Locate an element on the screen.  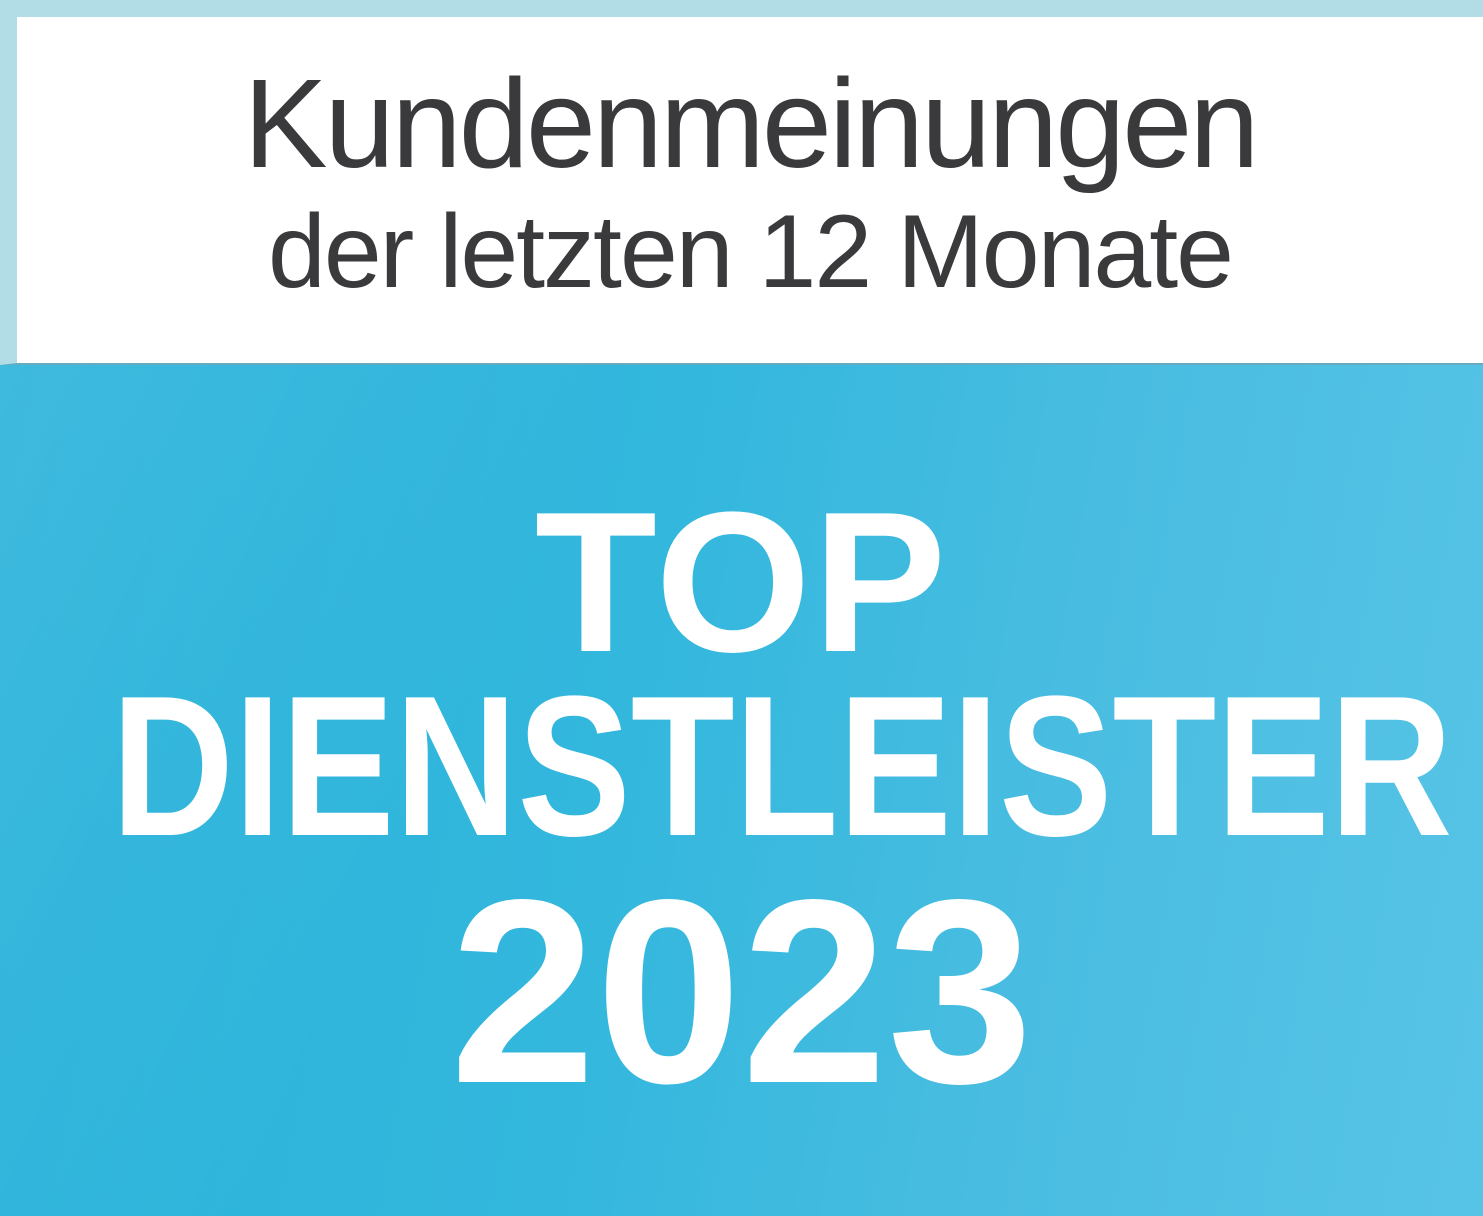
award-word-top: TOP is located at coordinates (741, 582).